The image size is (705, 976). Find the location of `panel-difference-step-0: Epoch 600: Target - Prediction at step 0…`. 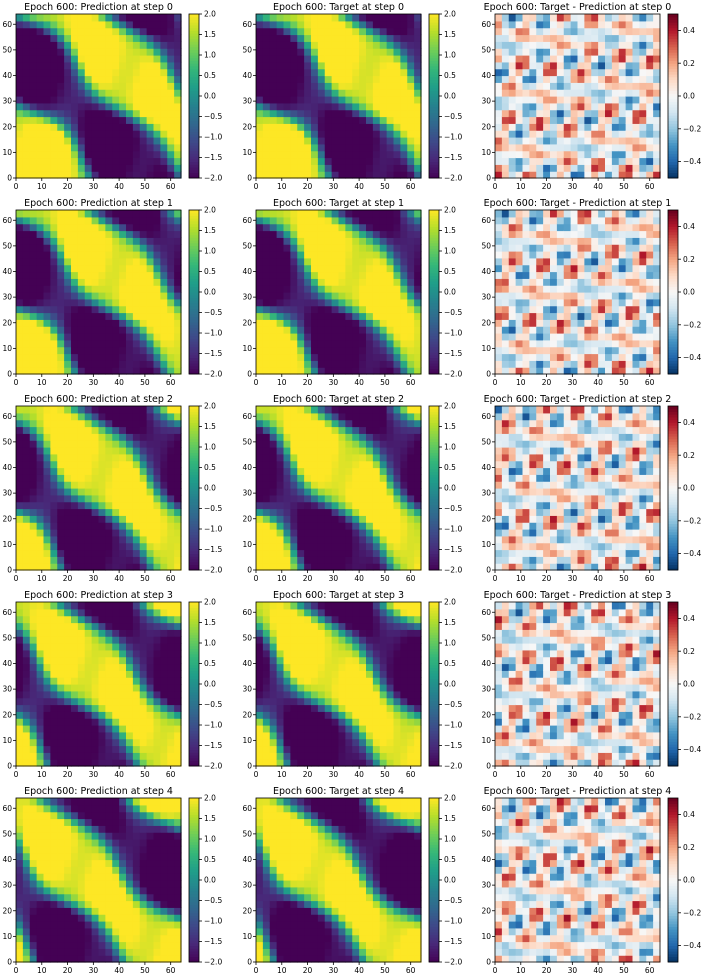

panel-difference-step-0: Epoch 600: Target - Prediction at step 0… is located at coordinates (591, 96).